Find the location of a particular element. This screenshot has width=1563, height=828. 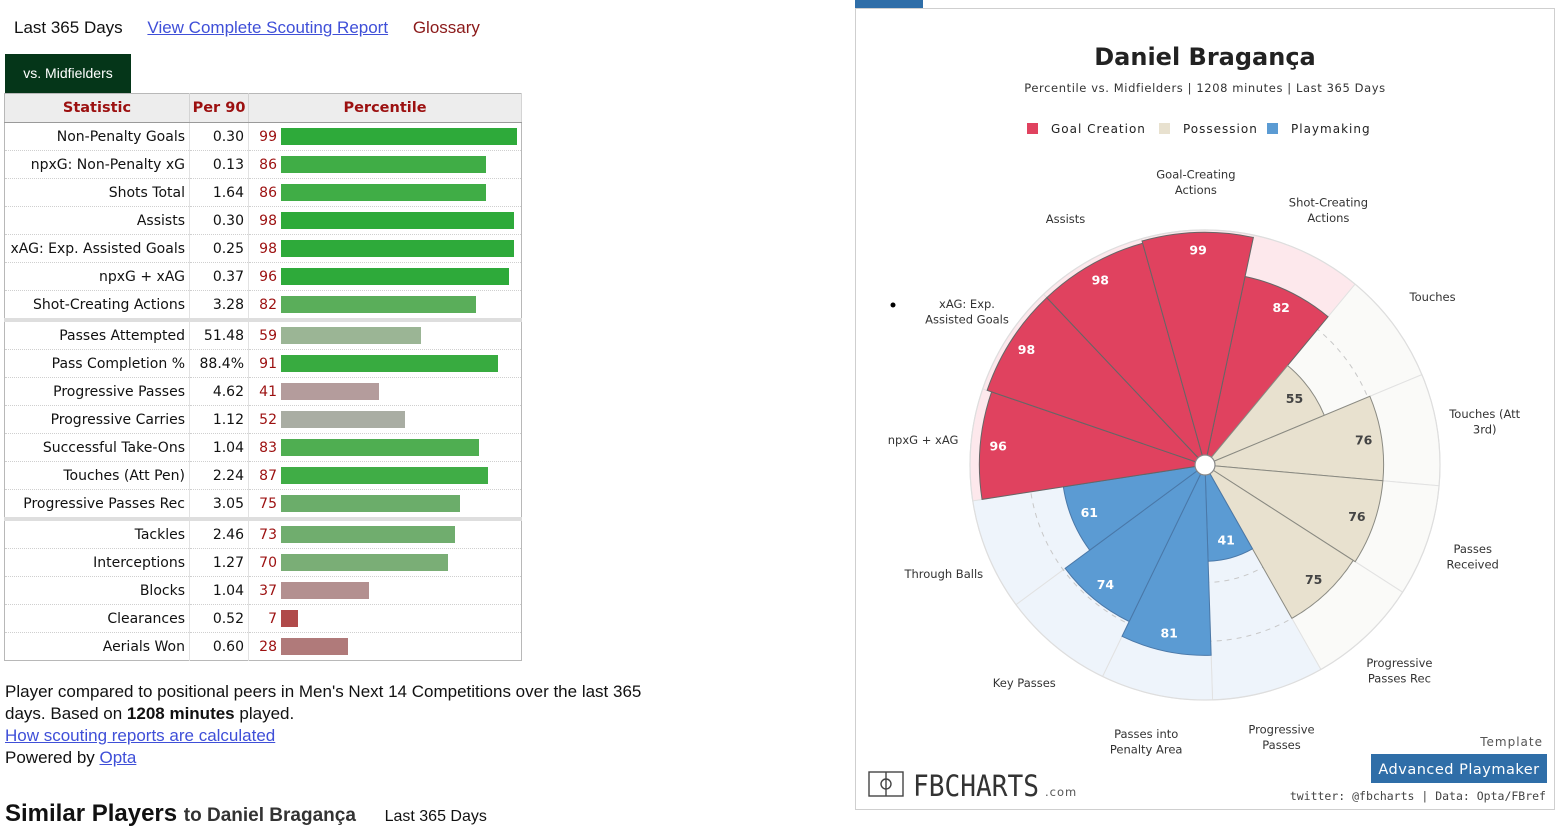

tab-vs-midfielders: vs. Midfielders is located at coordinates (68, 73).